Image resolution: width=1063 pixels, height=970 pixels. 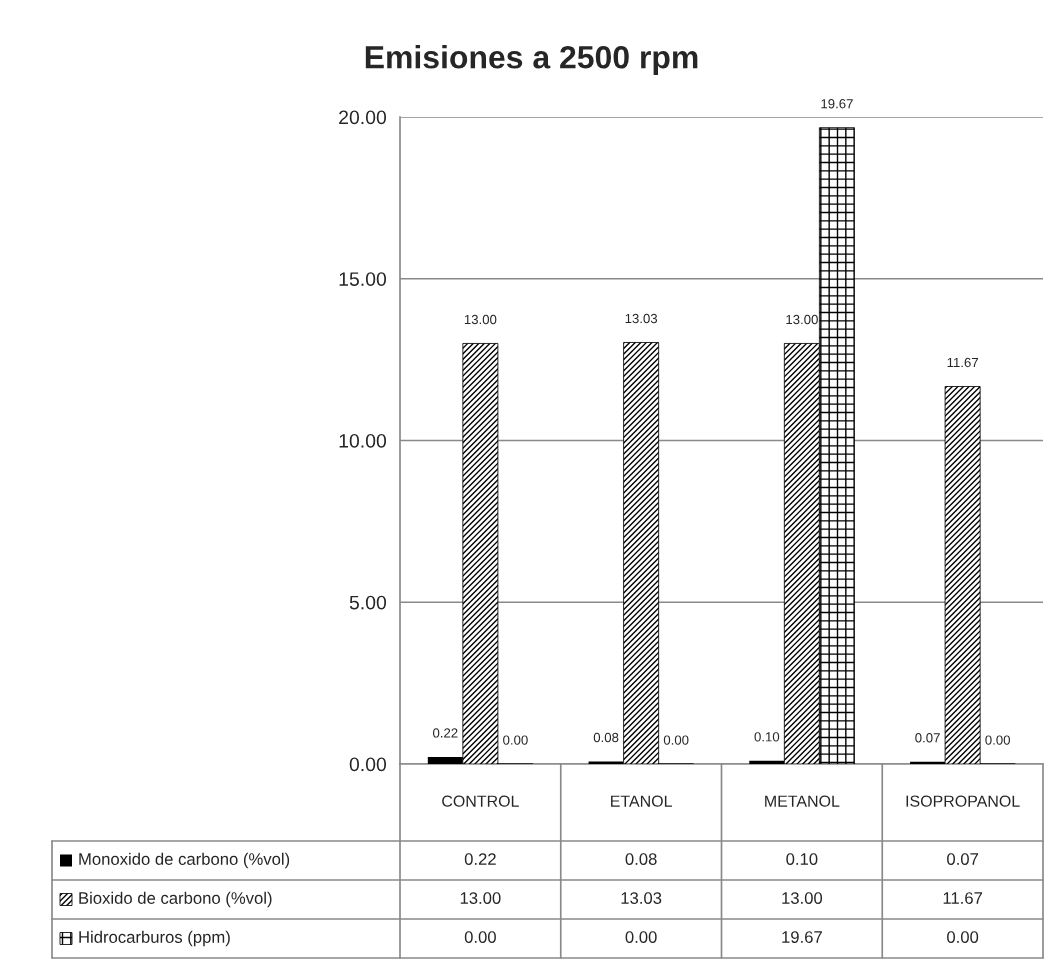 What do you see at coordinates (363, 440) in the screenshot?
I see `y-tick-label: 10.00` at bounding box center [363, 440].